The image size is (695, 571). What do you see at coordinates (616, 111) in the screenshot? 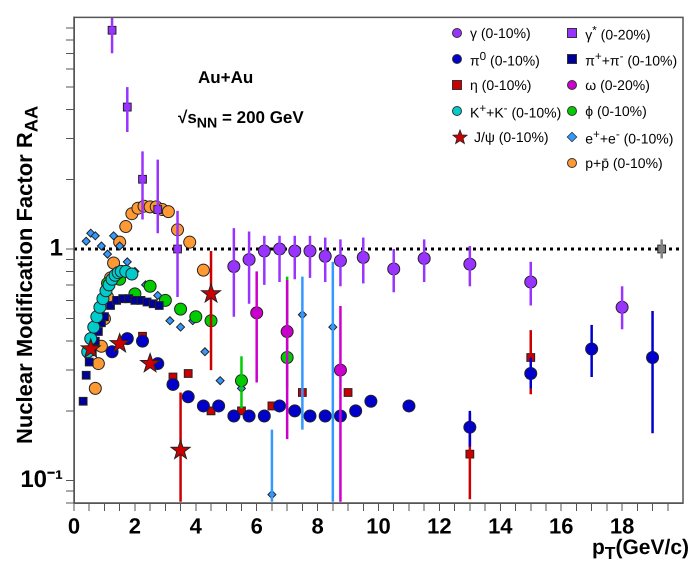
I see `legend-label: ϕ (0-10%)` at bounding box center [616, 111].